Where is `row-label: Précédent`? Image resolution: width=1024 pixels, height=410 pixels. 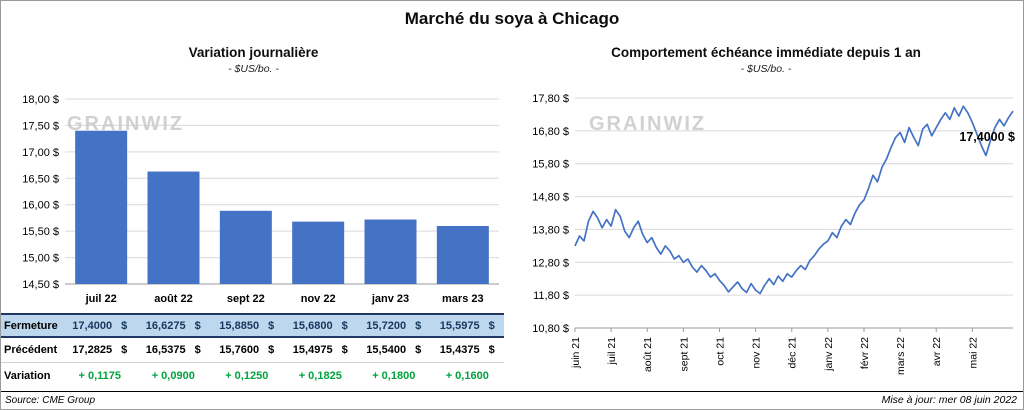
row-label: Précédent is located at coordinates (31, 350).